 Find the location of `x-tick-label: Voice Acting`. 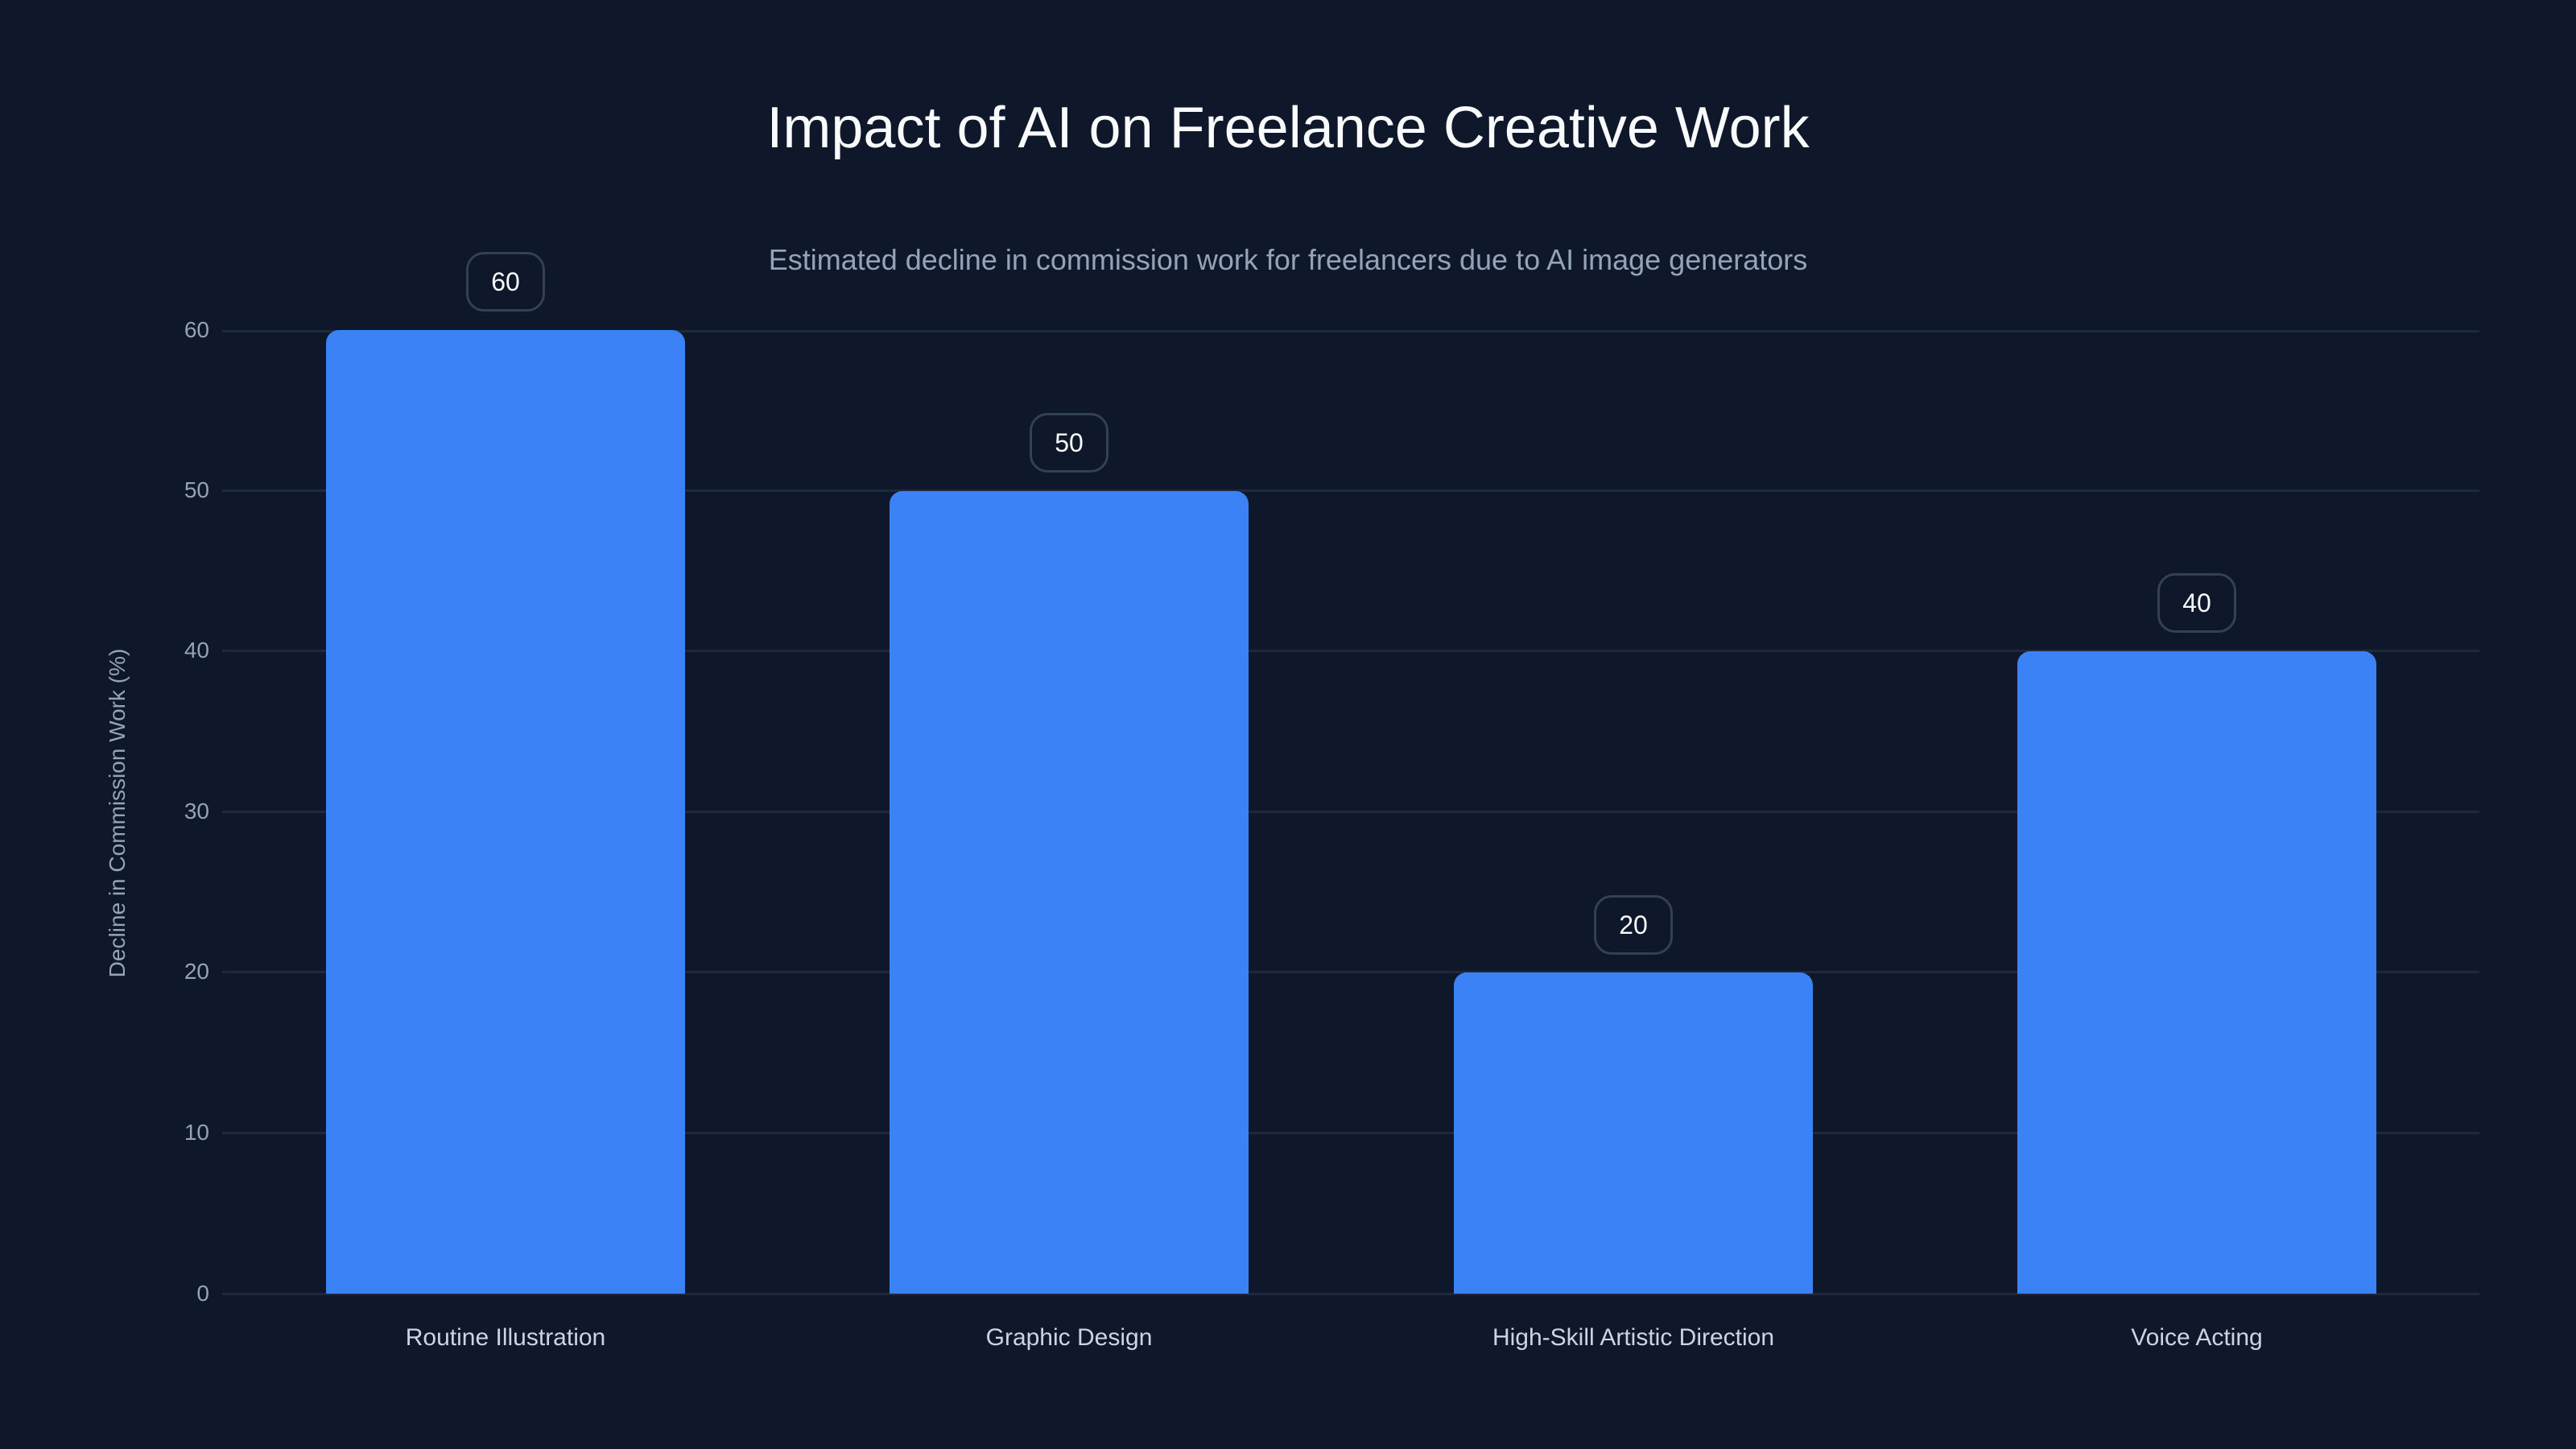

x-tick-label: Voice Acting is located at coordinates (2197, 1337).